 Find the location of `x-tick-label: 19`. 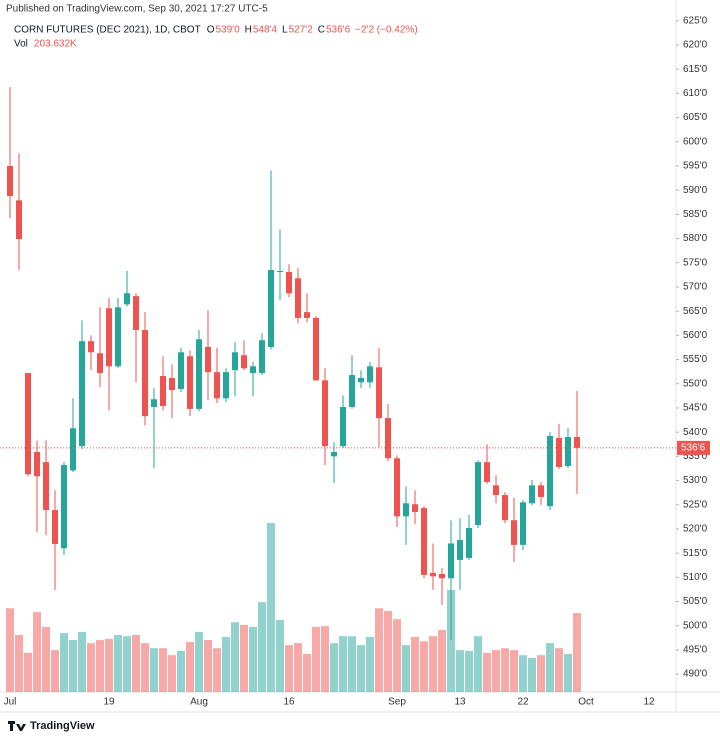

x-tick-label: 19 is located at coordinates (109, 702).